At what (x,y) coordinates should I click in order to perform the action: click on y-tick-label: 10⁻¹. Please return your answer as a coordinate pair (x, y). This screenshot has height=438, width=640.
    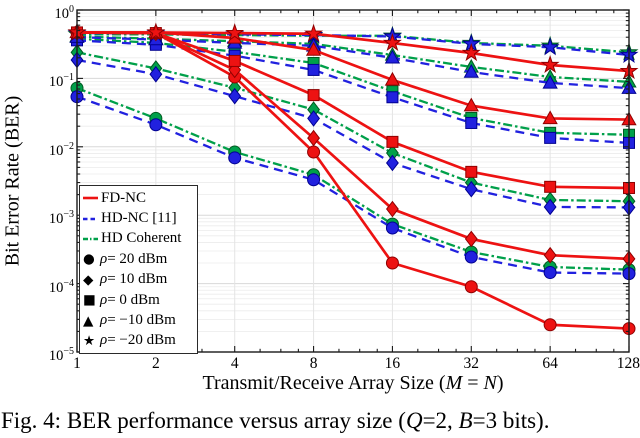
    Looking at the image, I should click on (61, 81).